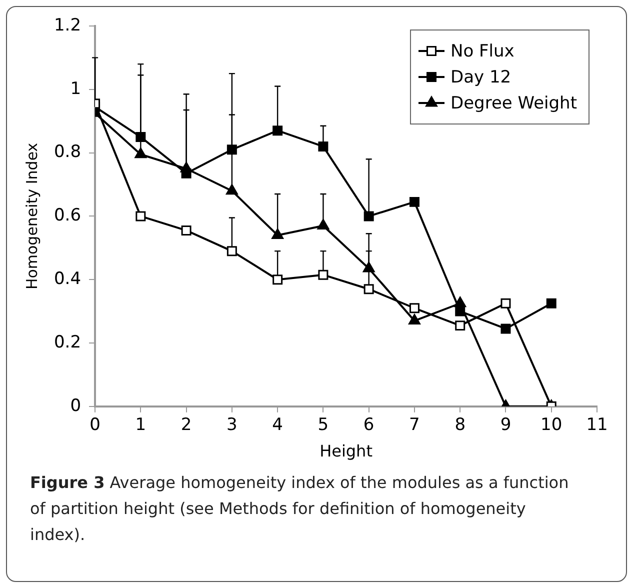 The height and width of the screenshot is (588, 633). What do you see at coordinates (68, 25) in the screenshot?
I see `y-tick-label: 1.2` at bounding box center [68, 25].